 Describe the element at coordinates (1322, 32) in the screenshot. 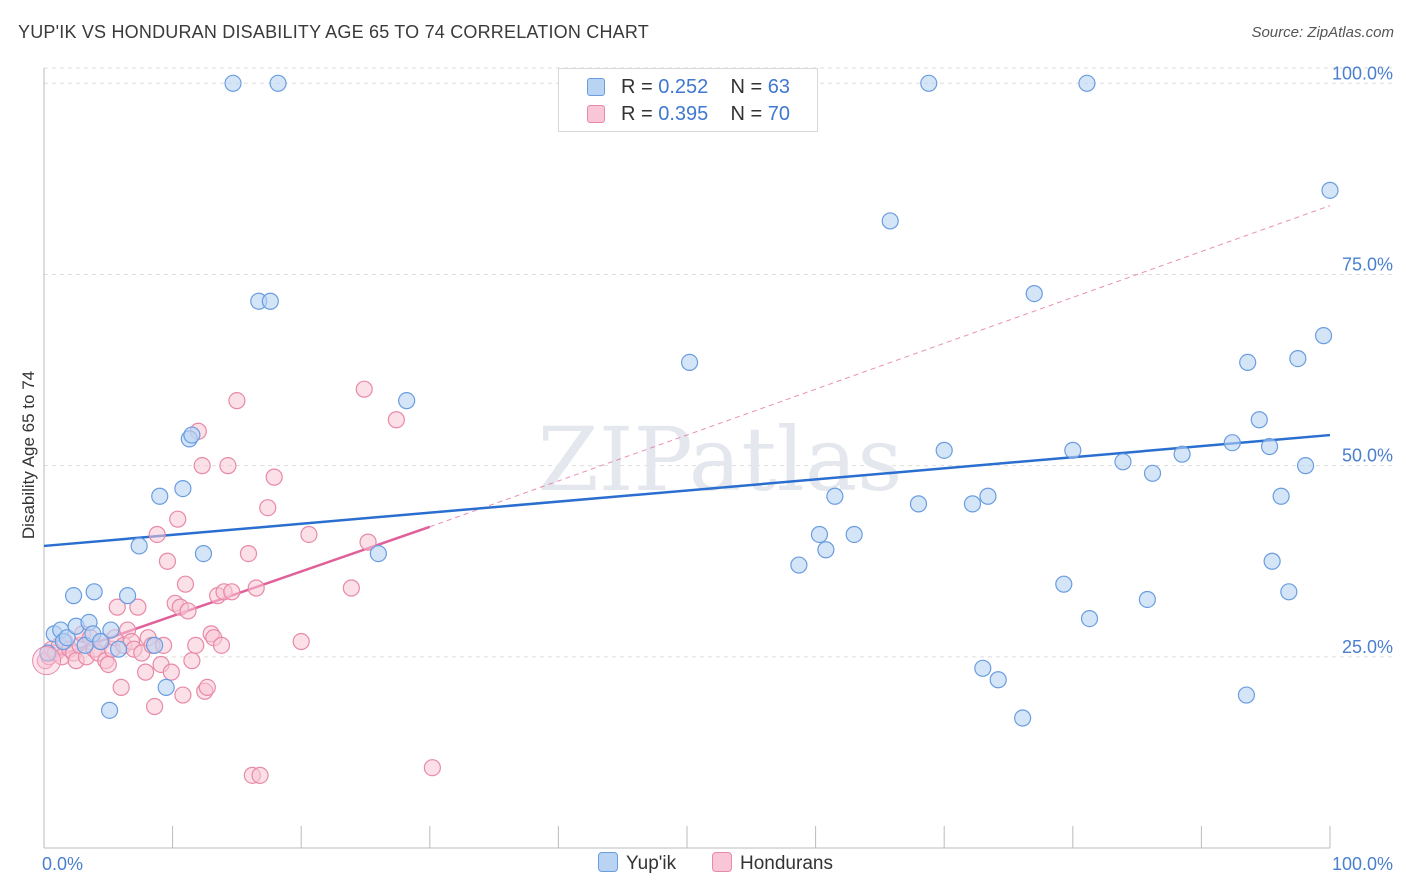

I see `source-label: Source: ZipAtlas.com` at that location.